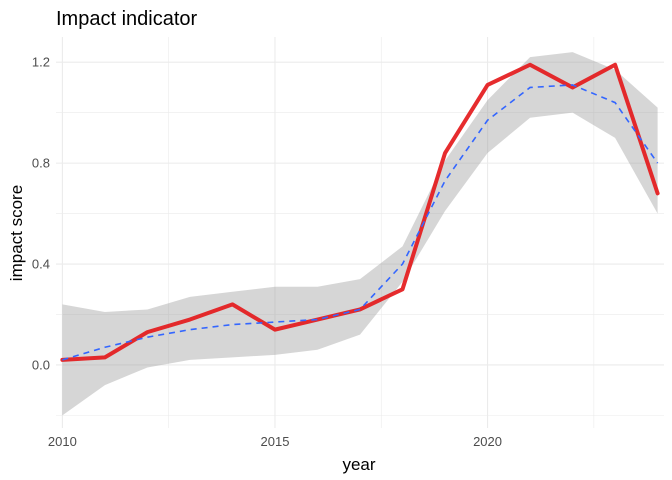 This screenshot has height=480, width=672. What do you see at coordinates (16, 233) in the screenshot?
I see `y-axis-label: impact score` at bounding box center [16, 233].